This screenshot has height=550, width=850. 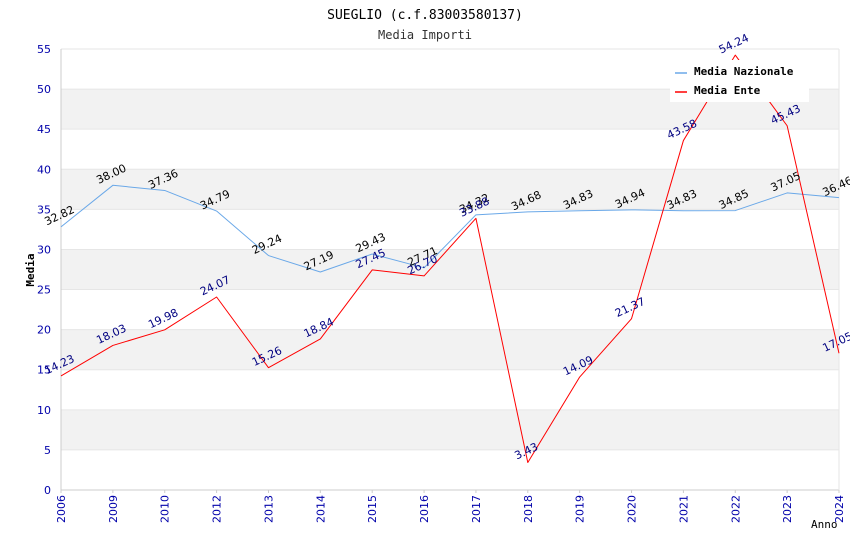 I want to click on x-tick-label: 2022, so click(x=735, y=509).